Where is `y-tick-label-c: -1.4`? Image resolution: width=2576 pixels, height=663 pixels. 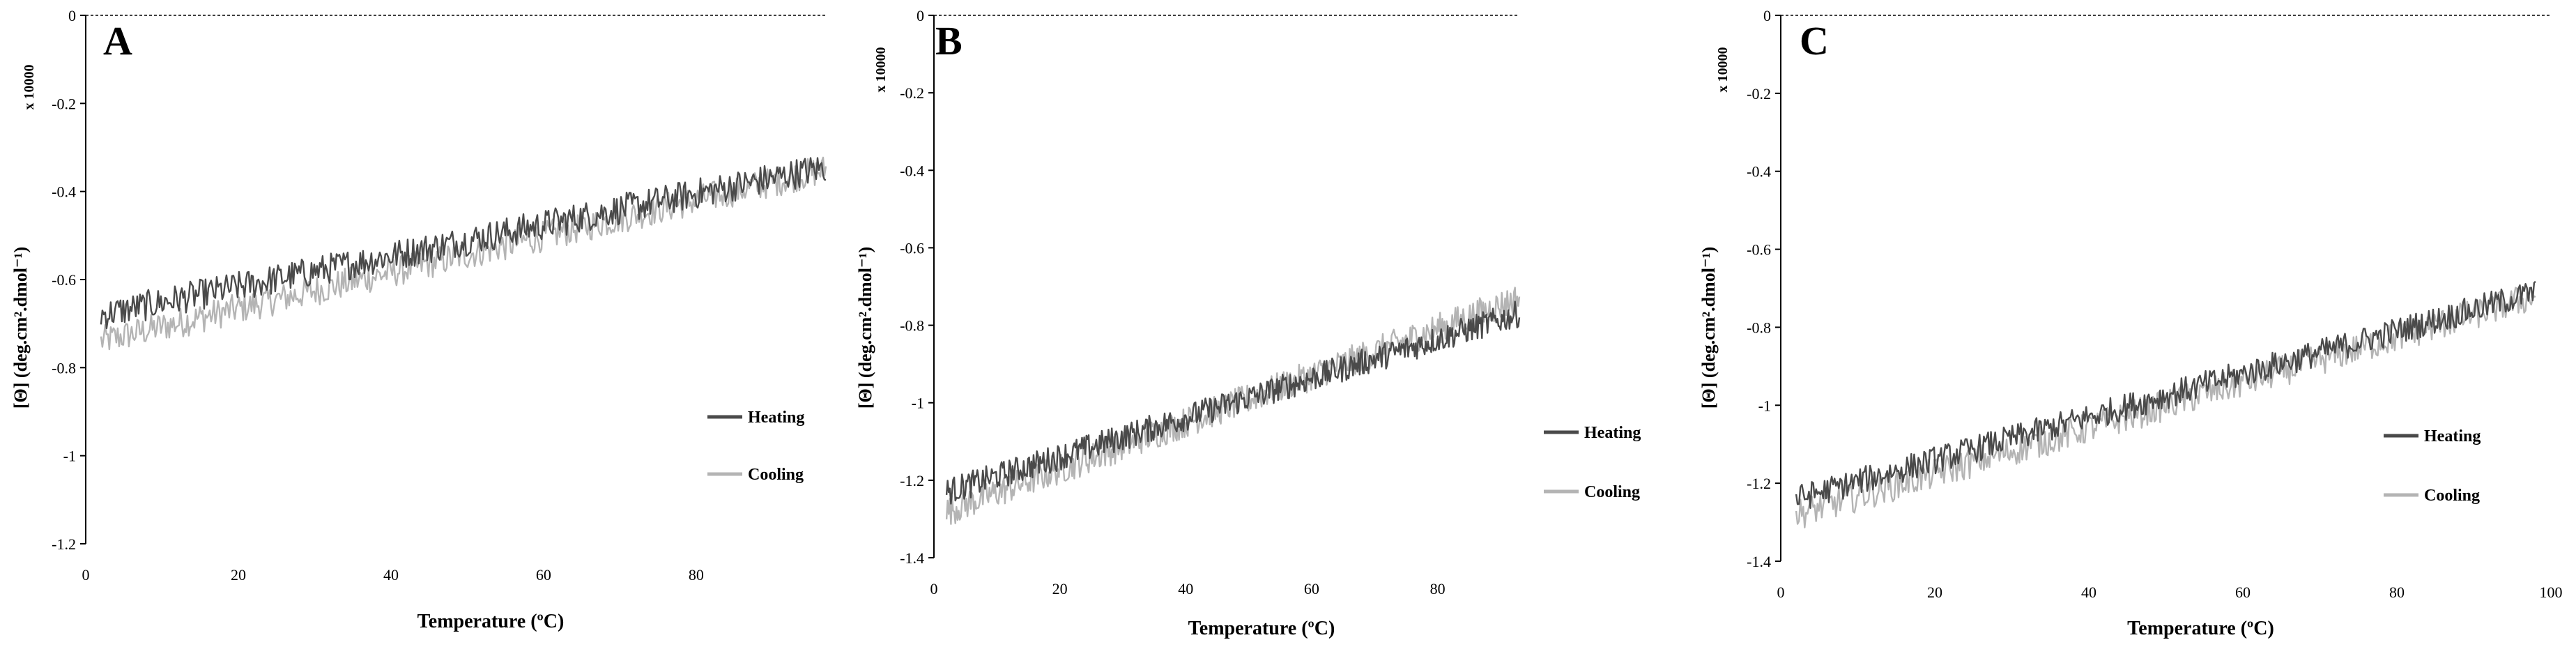 y-tick-label-c: -1.4 is located at coordinates (1759, 561).